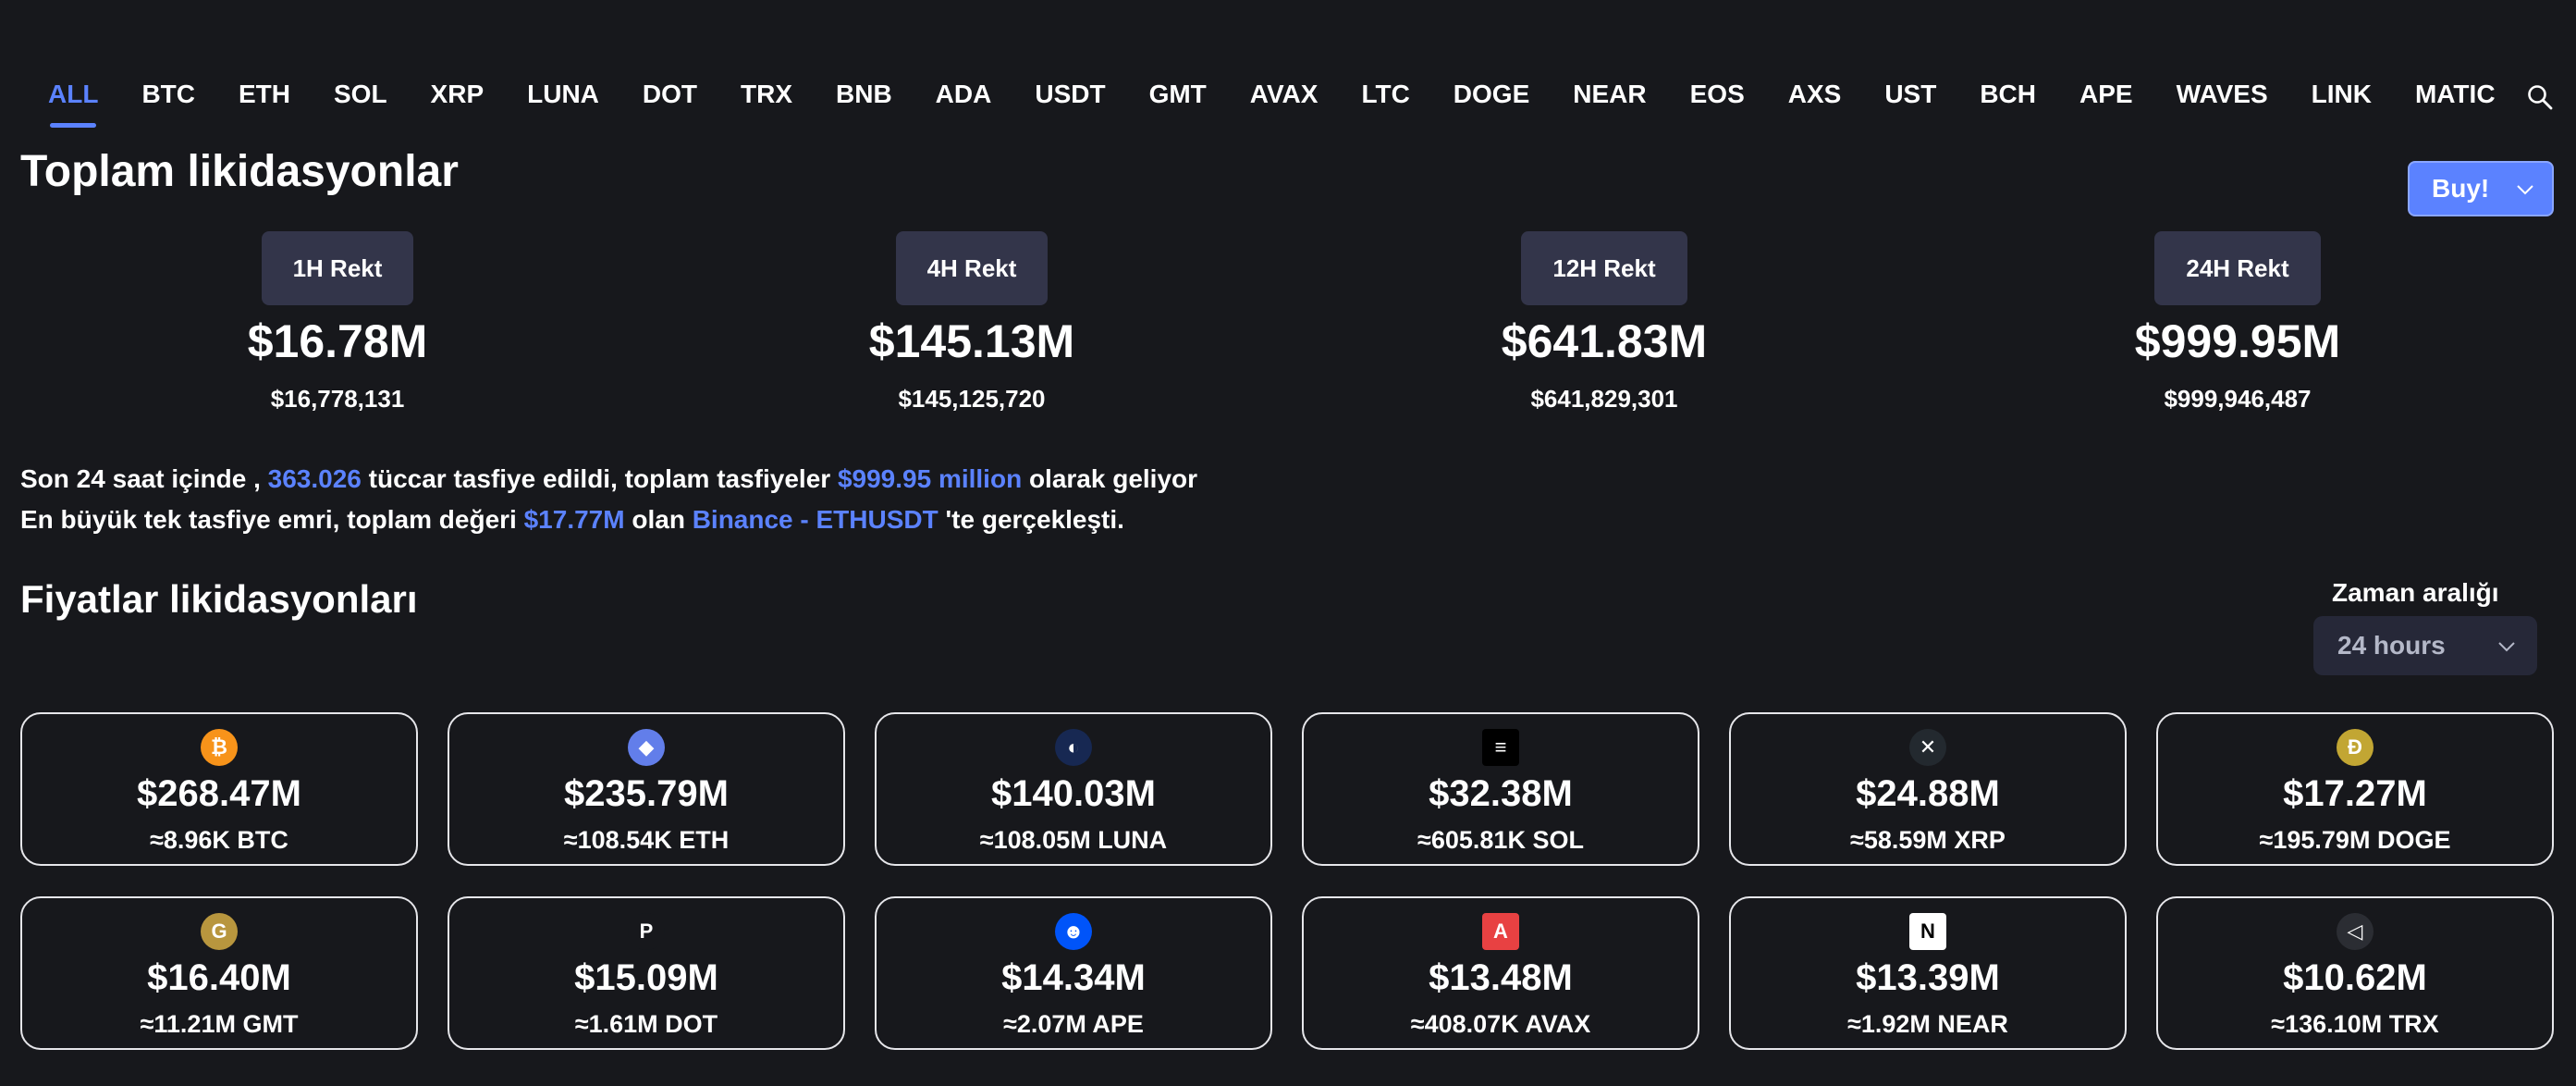  Describe the element at coordinates (1927, 1024) in the screenshot. I see `coin-liquidation-amount: ≈1.92M NEAR` at that location.